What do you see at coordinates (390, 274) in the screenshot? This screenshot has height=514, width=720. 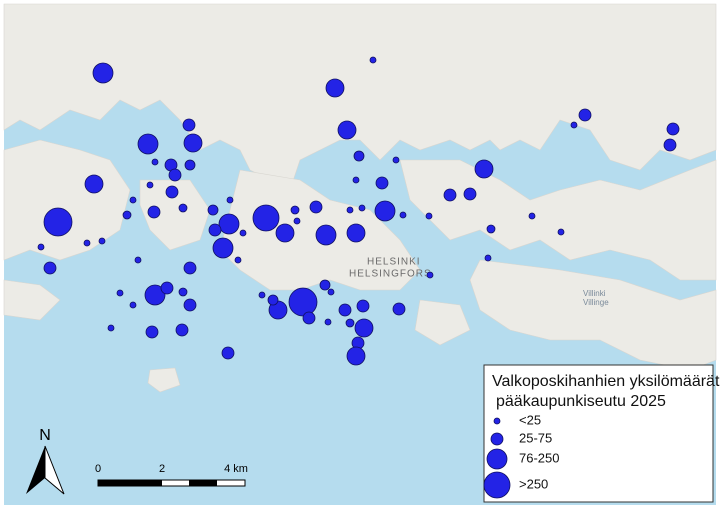 I see `place-label: HELSINGFORS` at bounding box center [390, 274].